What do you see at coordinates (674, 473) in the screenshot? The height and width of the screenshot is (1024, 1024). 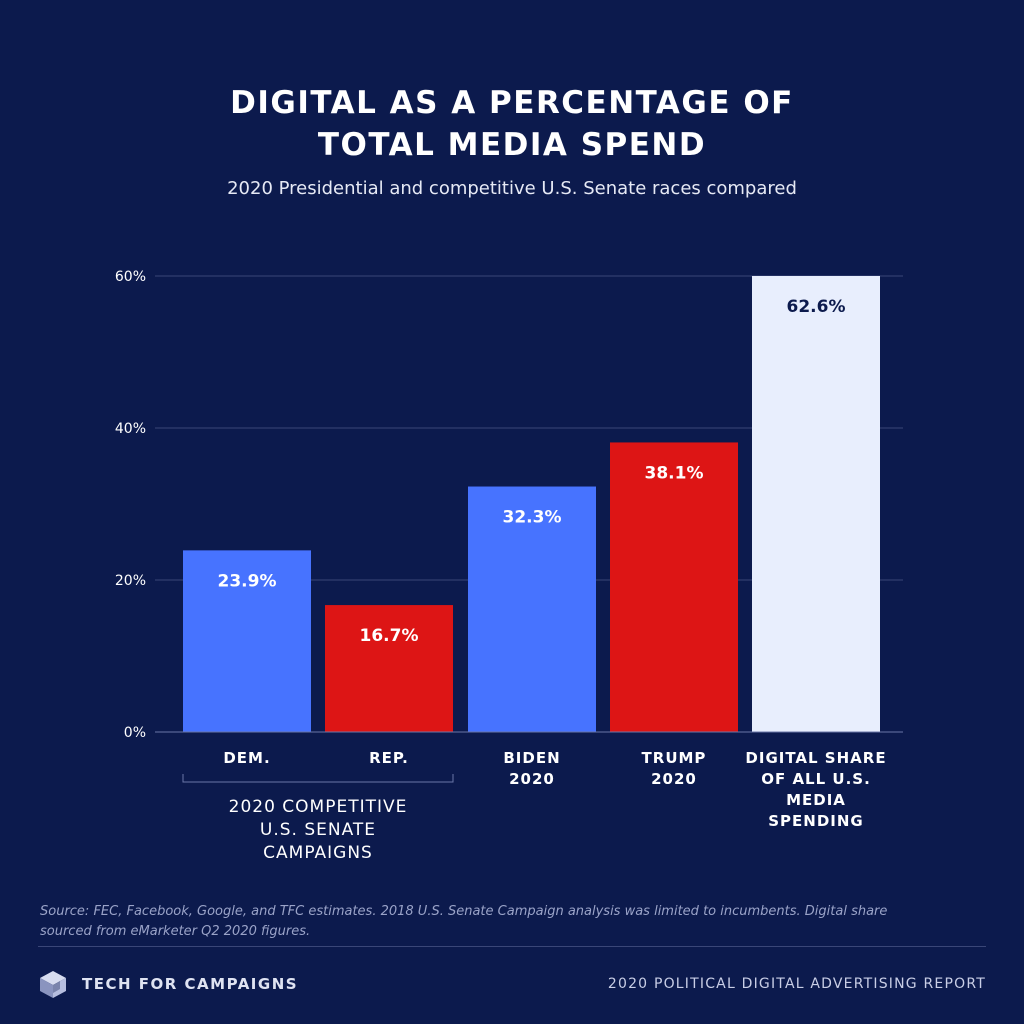 I see `bar-trump-value-label: 38.1%` at bounding box center [674, 473].